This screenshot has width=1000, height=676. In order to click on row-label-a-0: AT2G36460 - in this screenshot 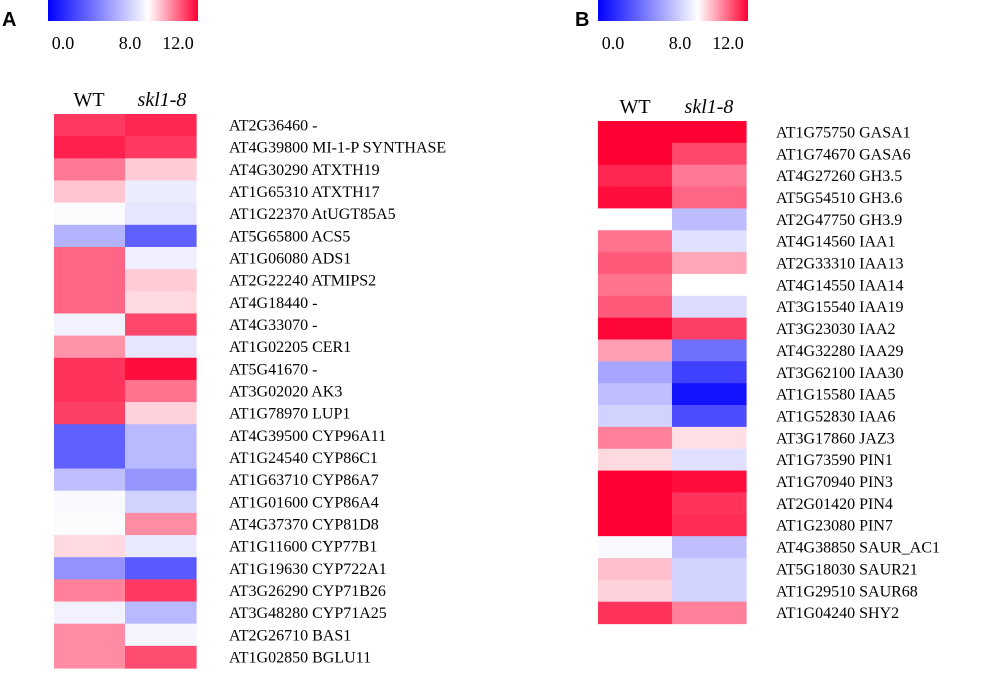, I will do `click(273, 126)`.